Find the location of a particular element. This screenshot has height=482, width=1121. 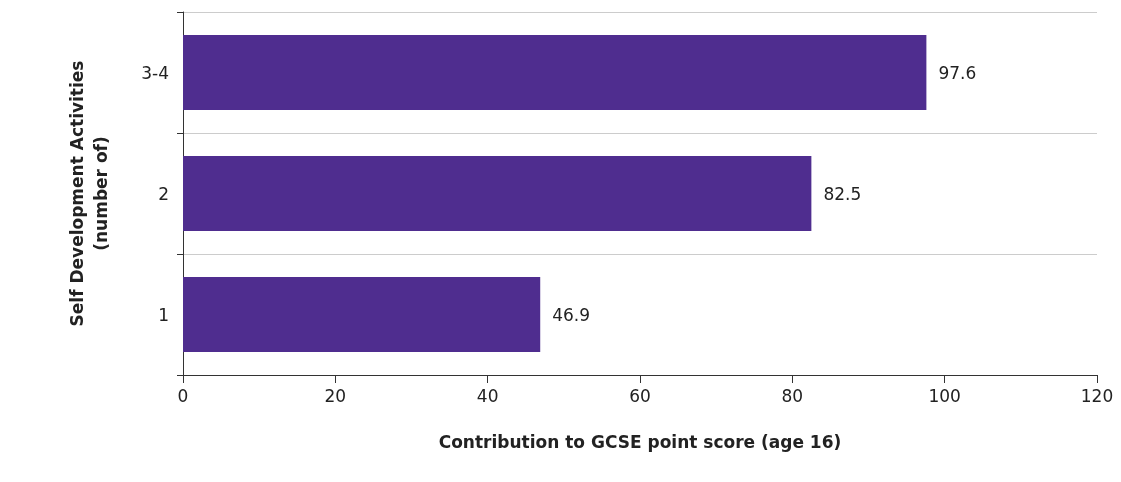

x-tick-label: 100 is located at coordinates (944, 395).